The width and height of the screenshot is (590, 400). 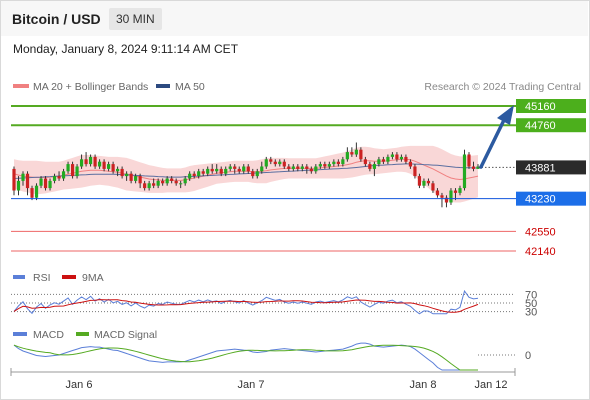 What do you see at coordinates (528, 356) in the screenshot?
I see `macd-tick-label: 0` at bounding box center [528, 356].